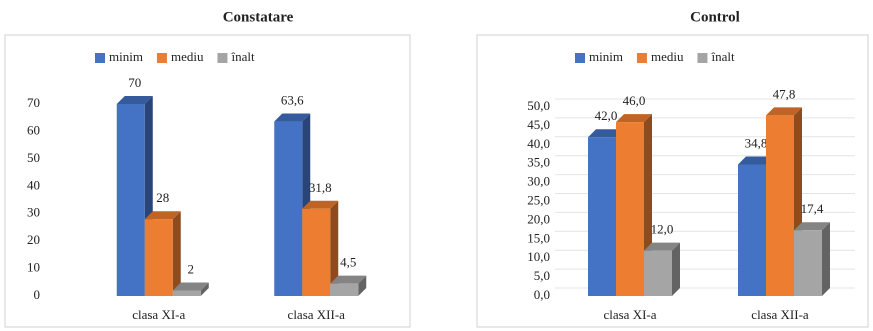  What do you see at coordinates (662, 229) in the screenshot?
I see `value-label: 12,0` at bounding box center [662, 229].